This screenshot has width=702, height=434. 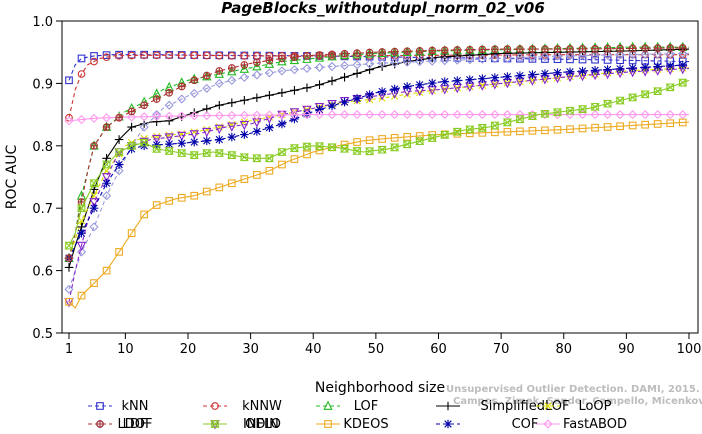 What do you see at coordinates (383, 8) in the screenshot?
I see `chart-title: PageBlocks_withoutdupl_norm_02_v06` at bounding box center [383, 8].